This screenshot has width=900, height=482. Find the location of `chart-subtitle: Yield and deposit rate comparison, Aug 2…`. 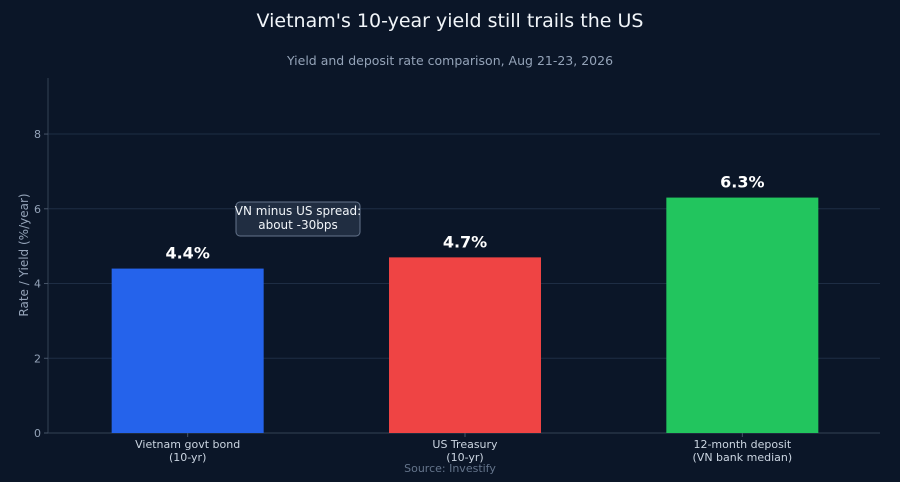

chart-subtitle: Yield and deposit rate comparison, Aug 2… is located at coordinates (450, 60).